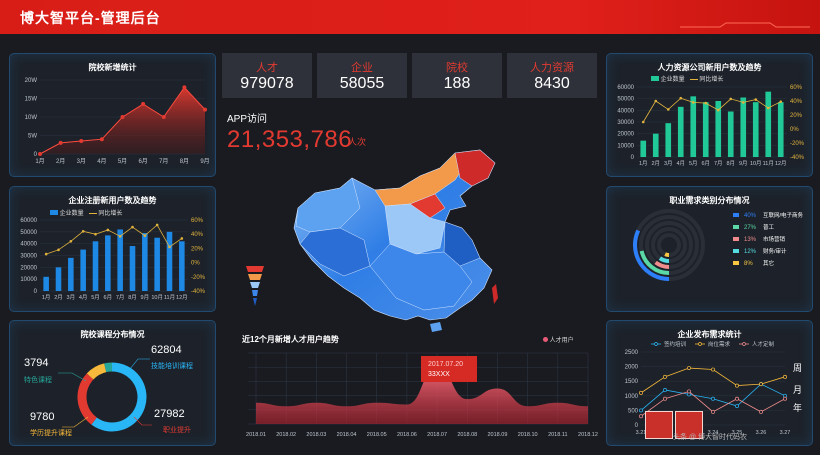 Image resolution: width=820 pixels, height=455 pixels. Describe the element at coordinates (719, 344) in the screenshot. I see `legend-label: 岗位需求` at that location.